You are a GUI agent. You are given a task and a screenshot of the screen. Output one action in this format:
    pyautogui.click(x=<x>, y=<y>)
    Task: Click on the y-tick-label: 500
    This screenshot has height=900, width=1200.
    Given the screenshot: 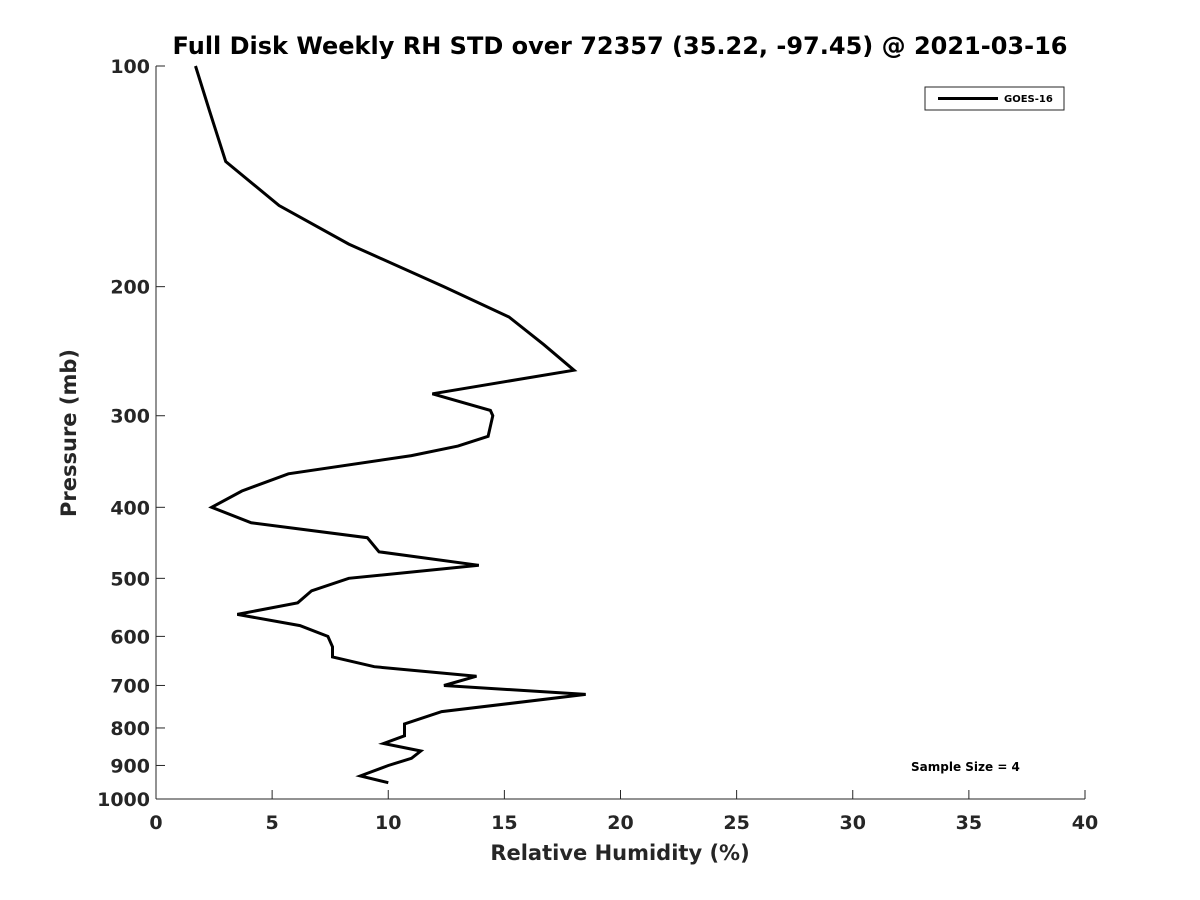 What is the action you would take?
    pyautogui.click(x=130, y=579)
    